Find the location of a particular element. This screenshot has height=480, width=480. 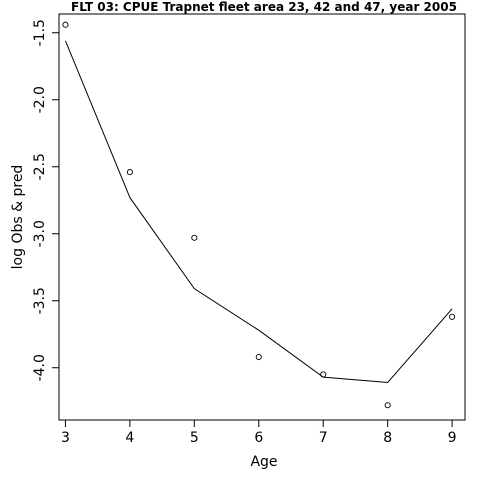

x-tick-label: 3 is located at coordinates (65, 438).